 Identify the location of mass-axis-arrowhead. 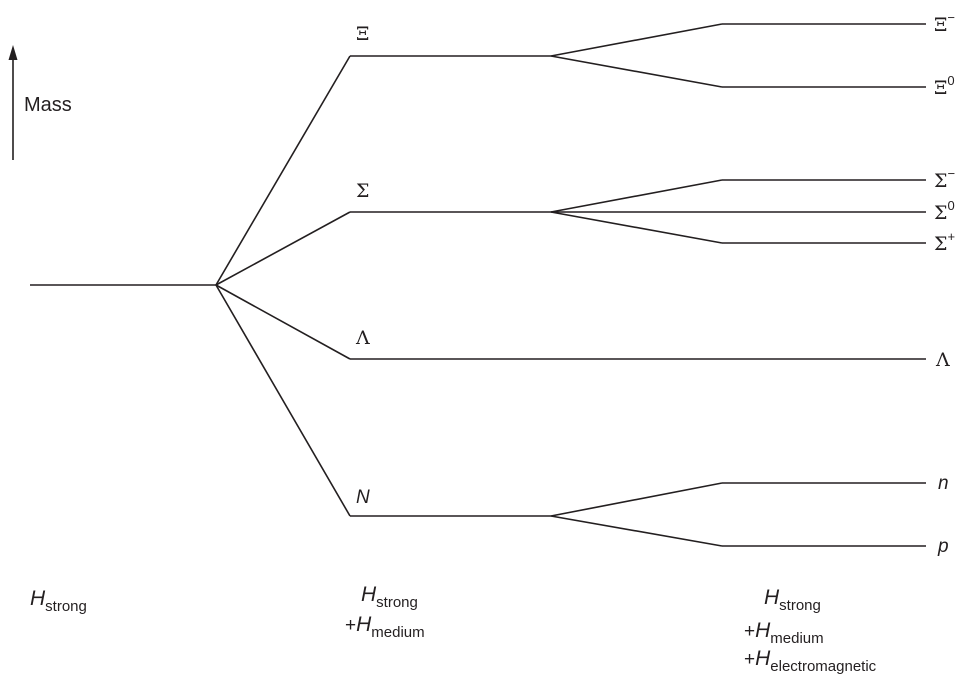
(13, 52).